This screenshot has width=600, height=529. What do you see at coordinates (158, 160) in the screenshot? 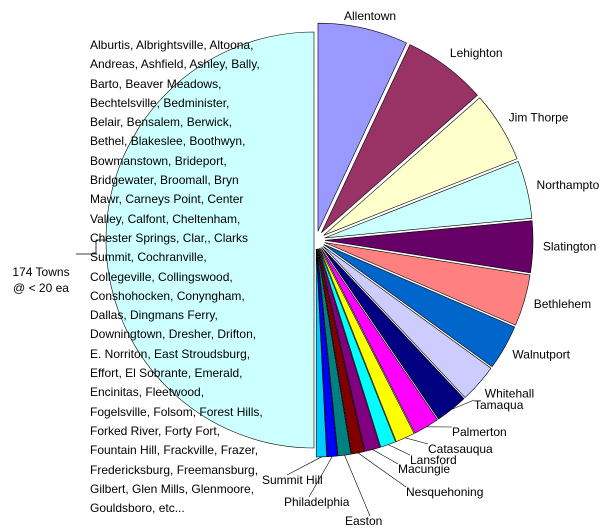
I see `town-list-line: Bowmanstown, Brideport,` at bounding box center [158, 160].